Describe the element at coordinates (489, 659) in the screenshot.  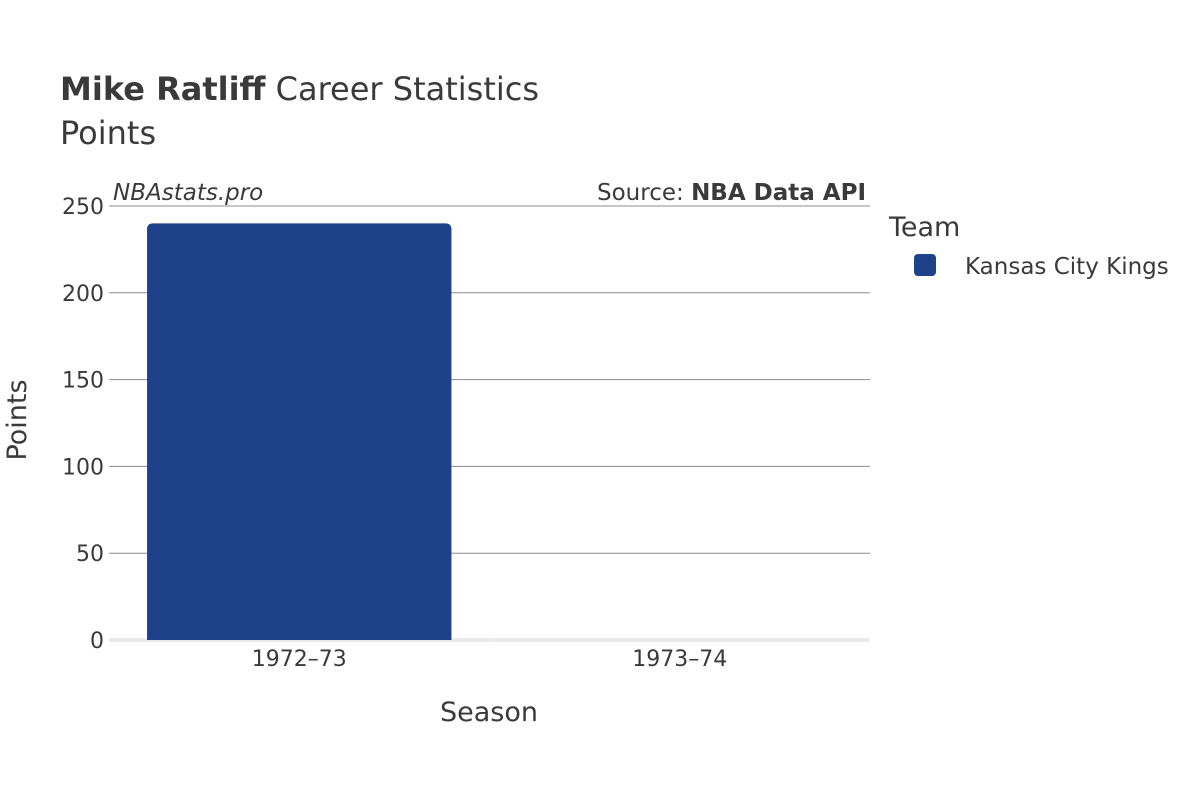
I see `x-axis-ticks: 1972–73 1973–74` at that location.